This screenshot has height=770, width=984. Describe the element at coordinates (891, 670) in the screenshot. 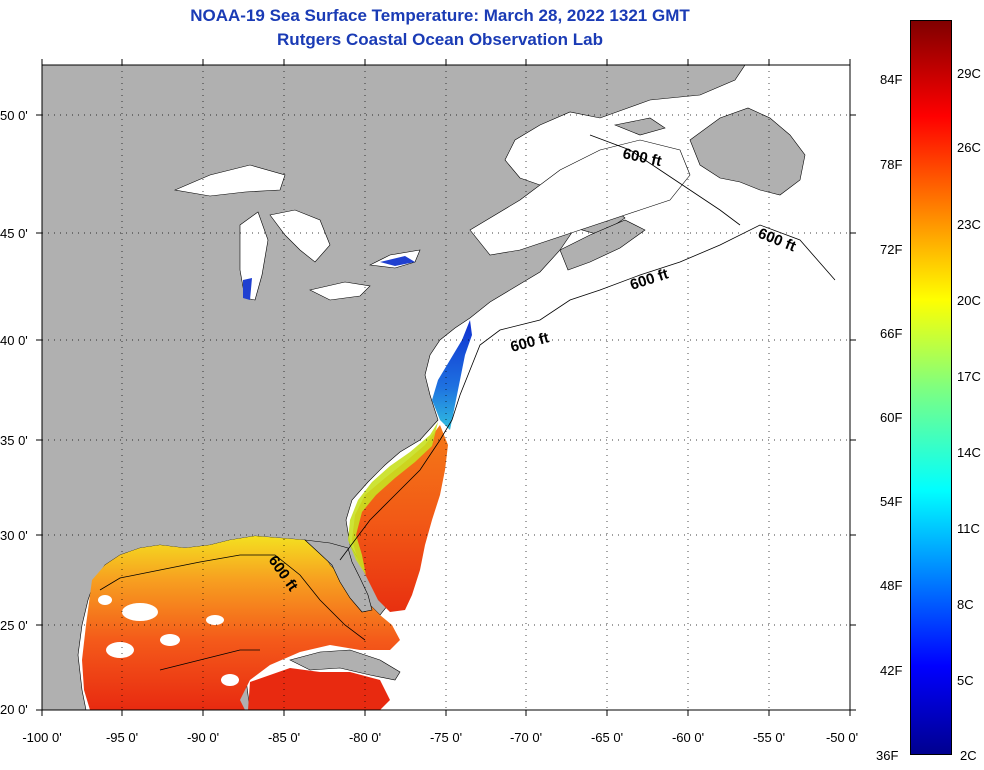

I see `colorbar-f-label: 42F` at that location.